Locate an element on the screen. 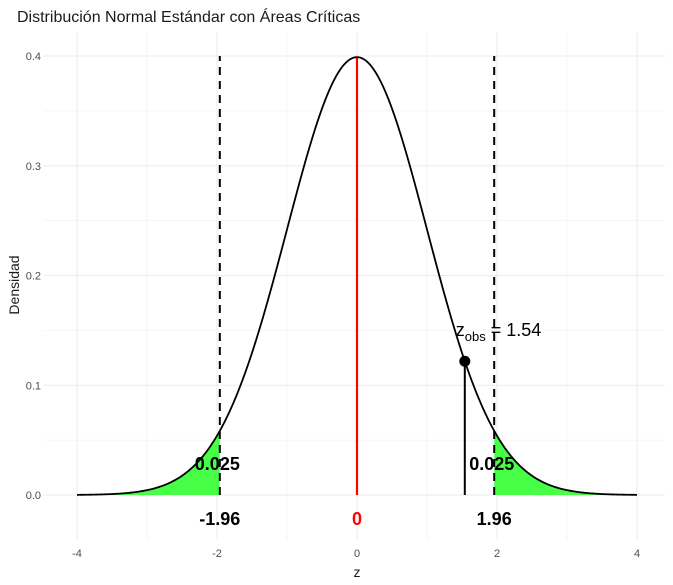 Image resolution: width=673 pixels, height=585 pixels. x-tick-label: 2 is located at coordinates (497, 554).